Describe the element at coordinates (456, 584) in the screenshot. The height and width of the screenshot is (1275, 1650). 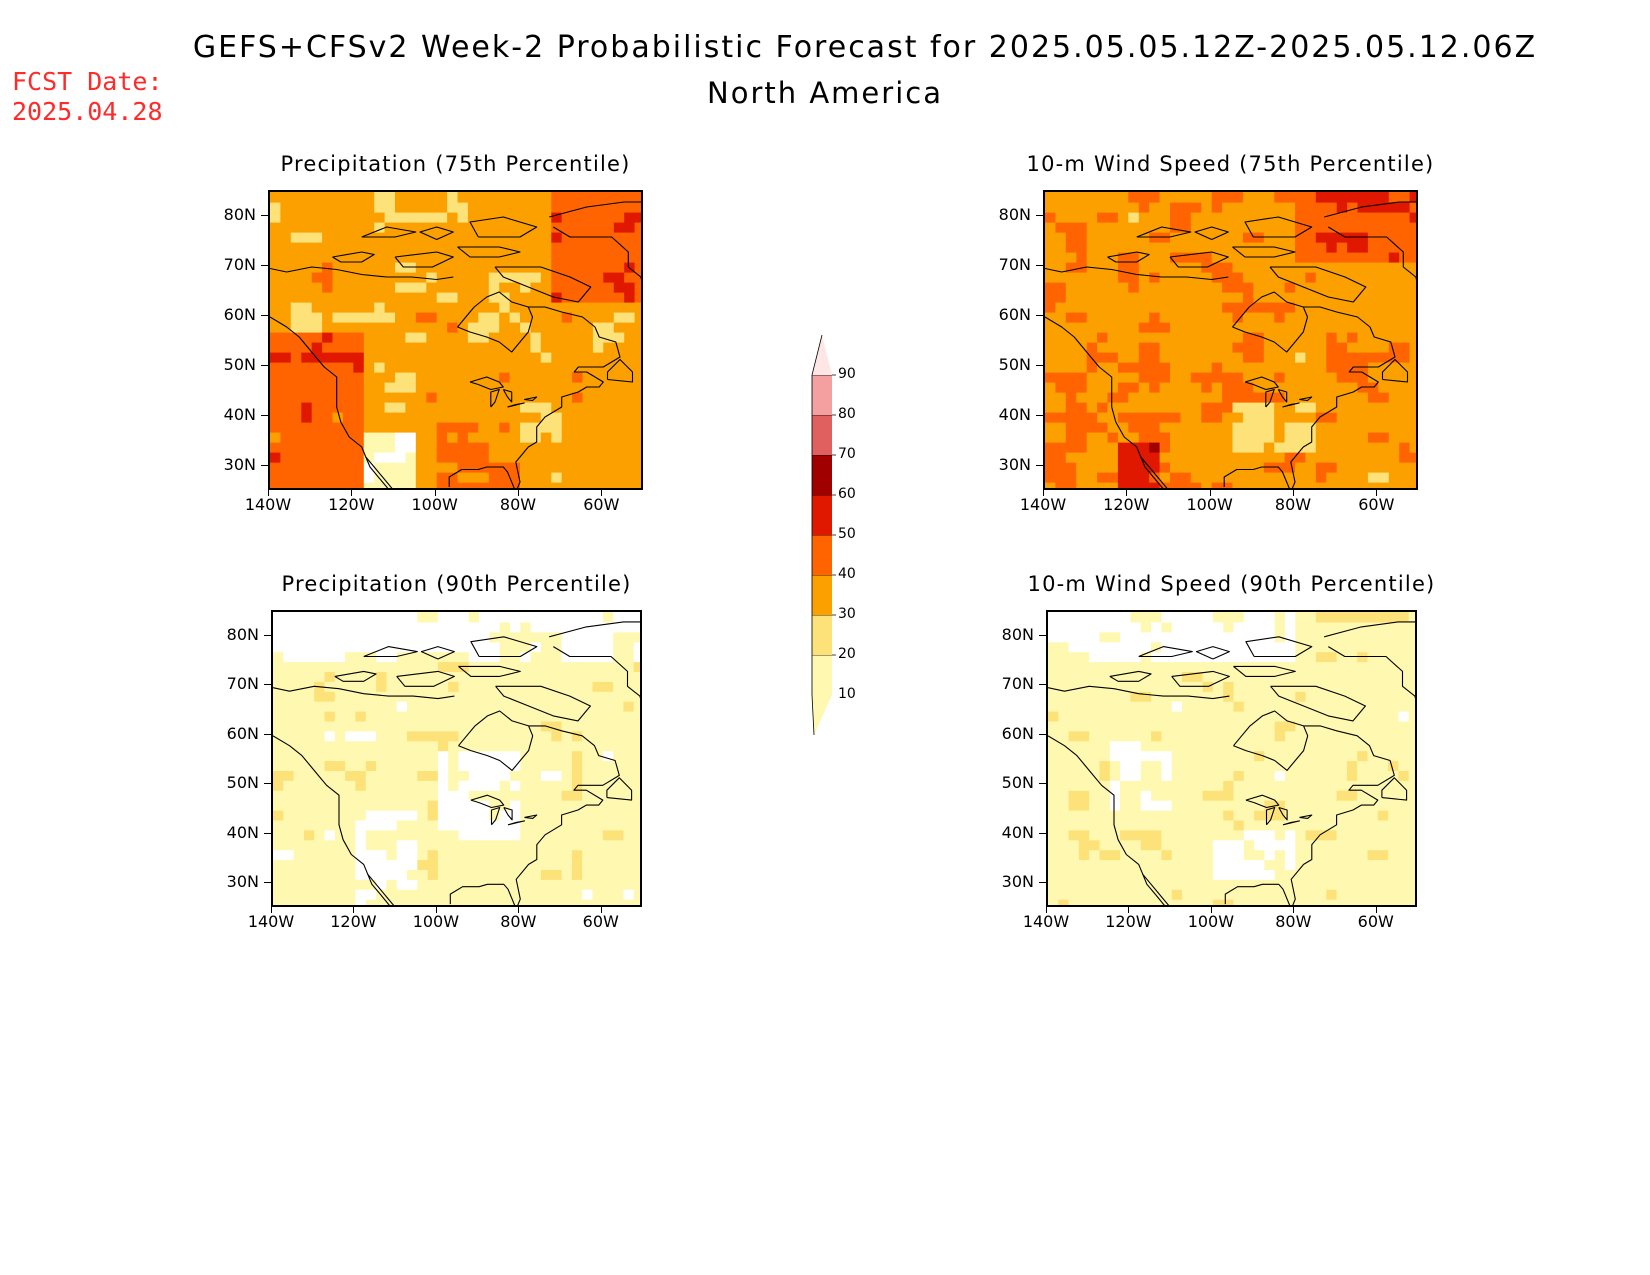
I see `panel-title: Precipitation (90th Percentile)` at that location.